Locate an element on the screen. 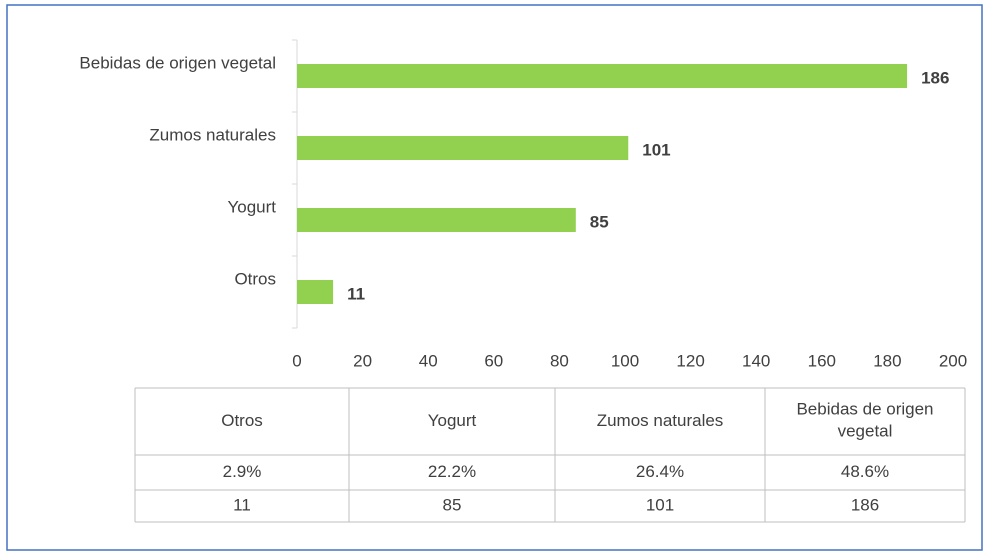  table-cell: Bebidas de origen vegetal is located at coordinates (864, 420).